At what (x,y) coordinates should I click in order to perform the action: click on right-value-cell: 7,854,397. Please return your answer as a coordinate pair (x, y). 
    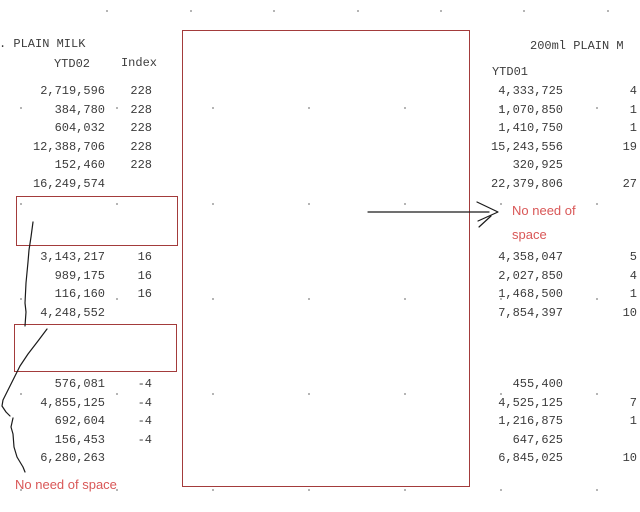
    Looking at the image, I should click on (530, 312).